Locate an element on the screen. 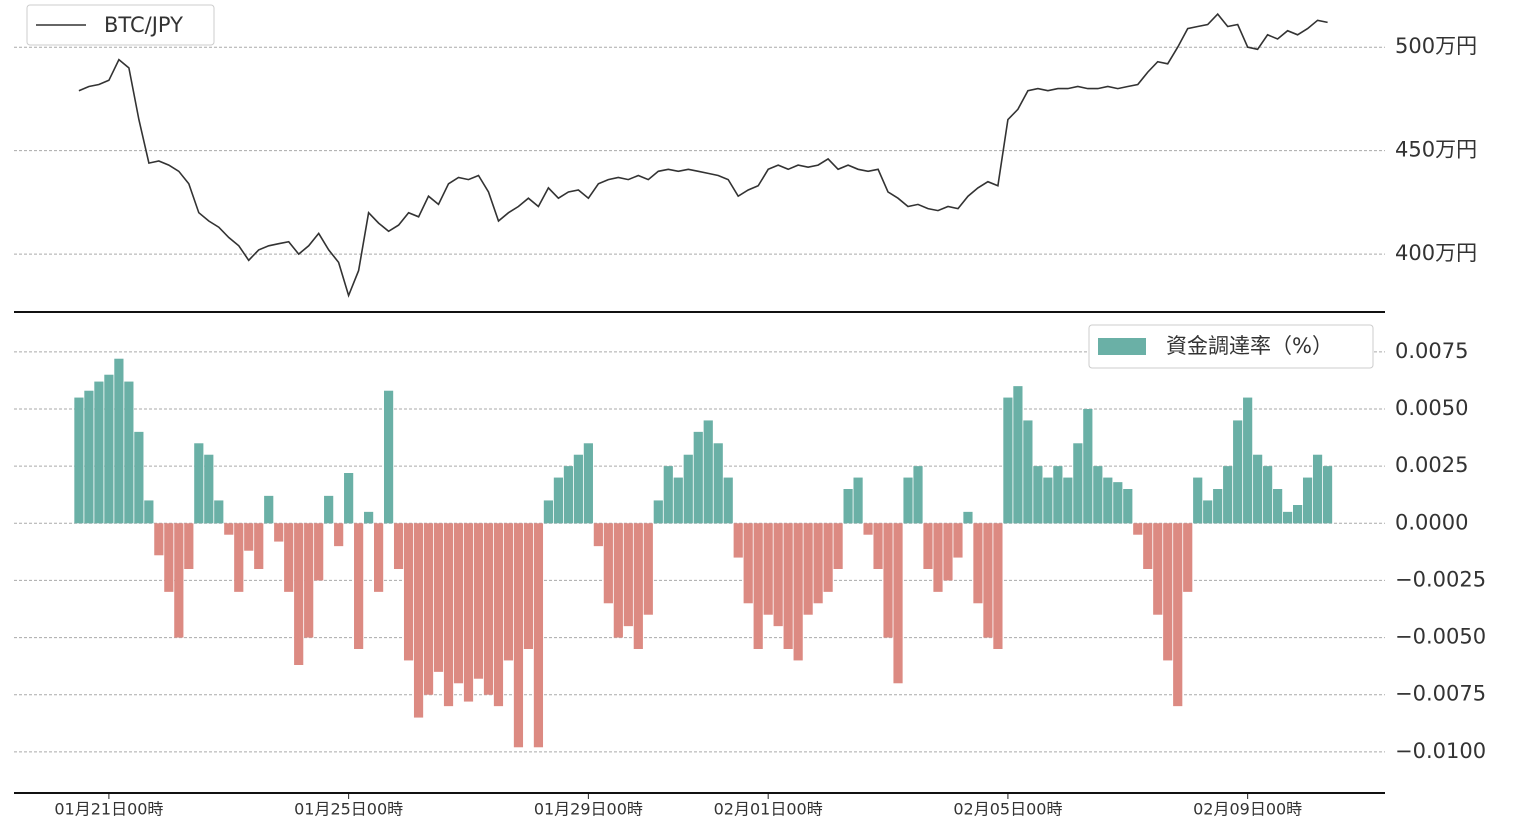  x-tick-label: 02月05日00時 is located at coordinates (1007, 809).